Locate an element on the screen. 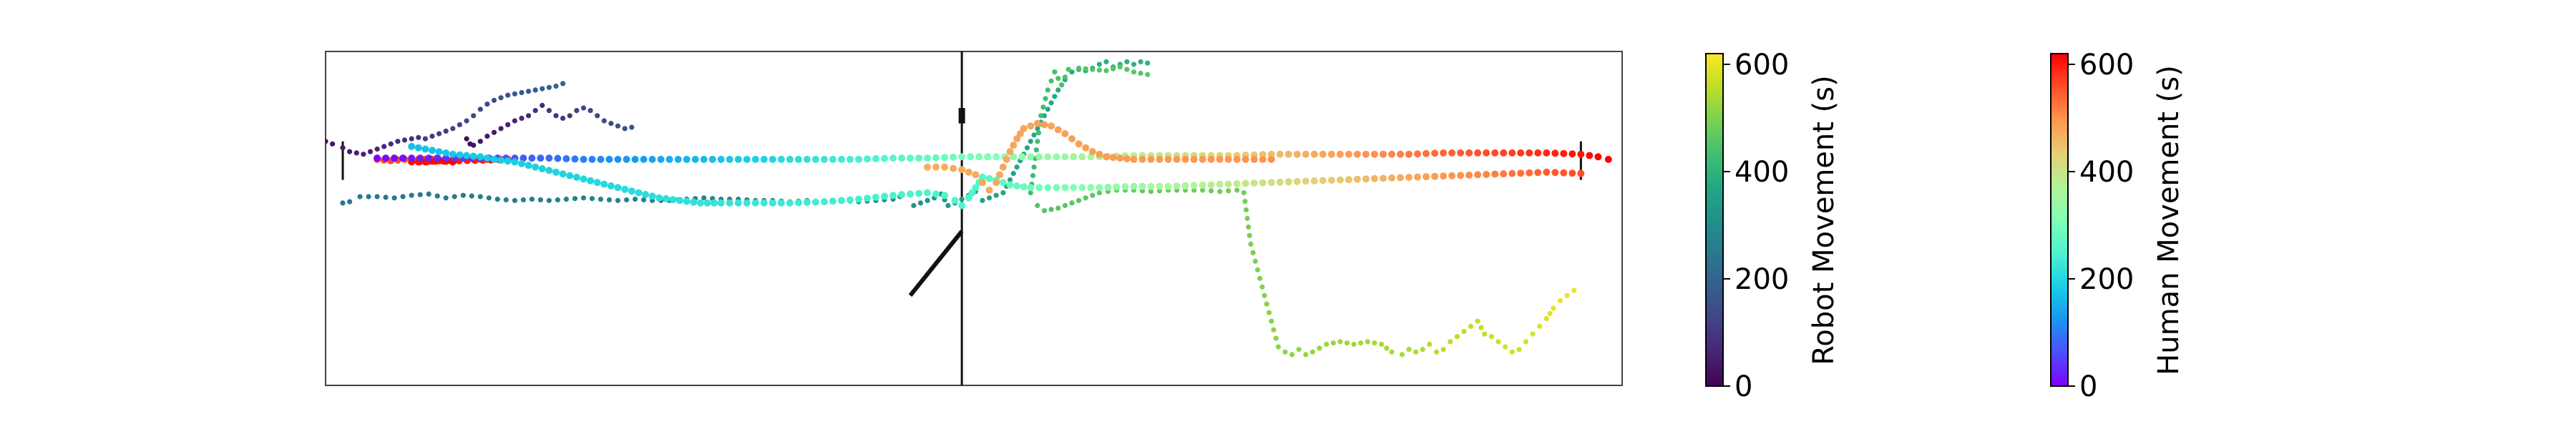  colorbar-tick-label: 0 is located at coordinates (1743, 386).